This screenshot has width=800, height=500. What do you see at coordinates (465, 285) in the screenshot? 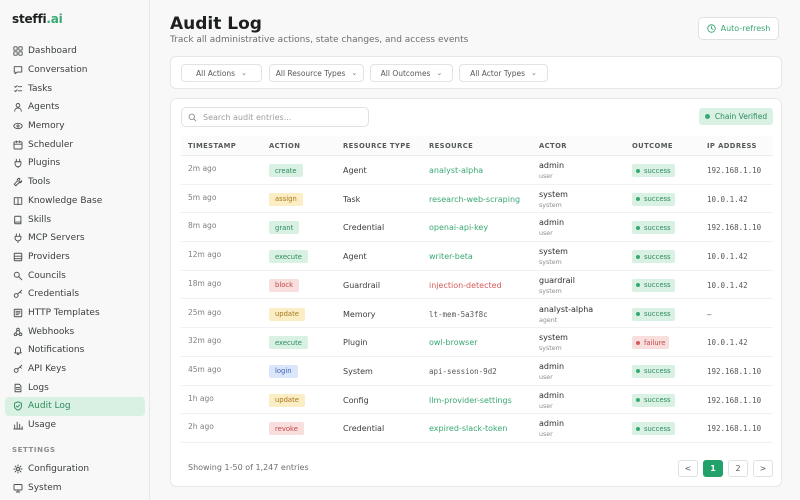
I see `resource-link: injection-detected` at bounding box center [465, 285].